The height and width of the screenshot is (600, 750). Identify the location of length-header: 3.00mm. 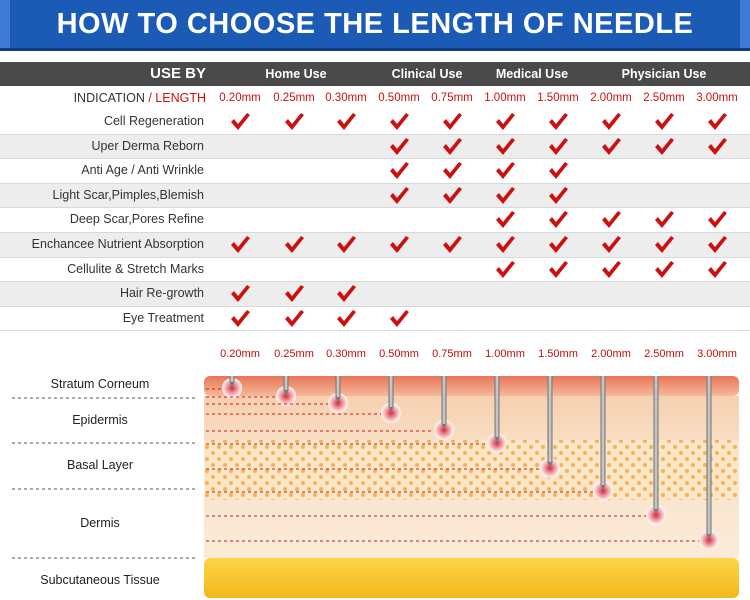
(717, 98).